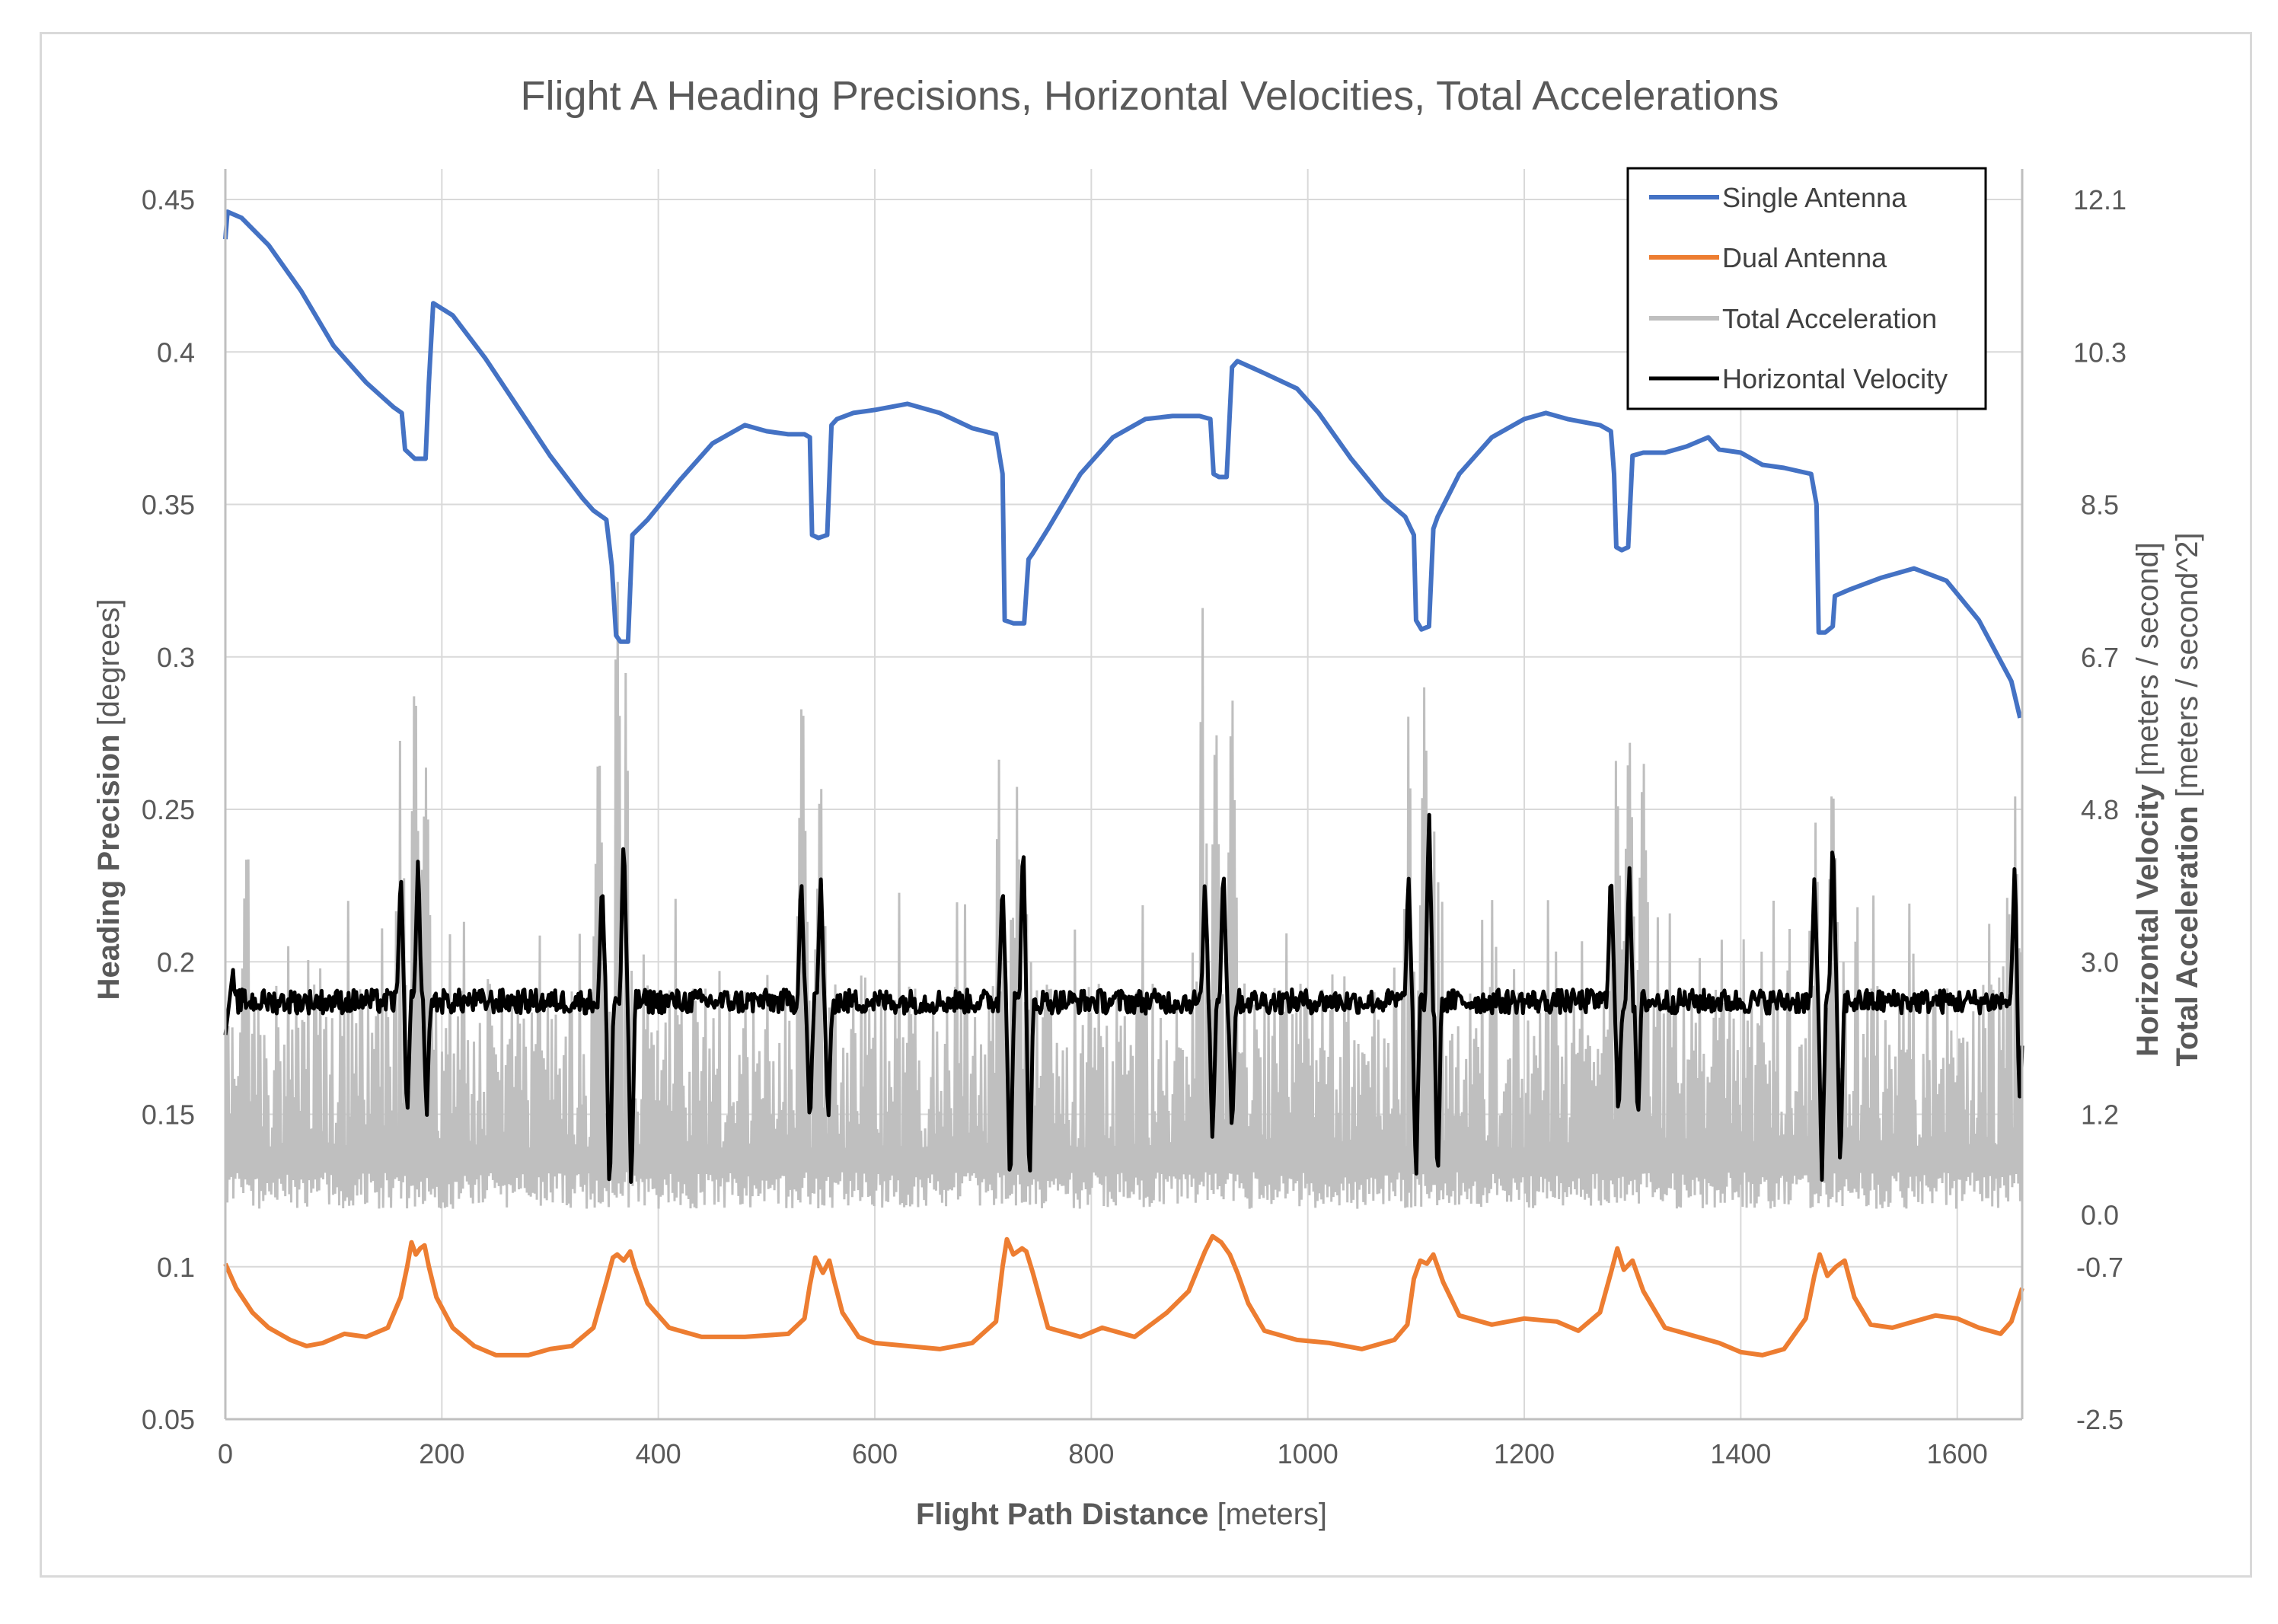 The height and width of the screenshot is (1624, 2278). I want to click on y-right-tick-label: 1.2, so click(2100, 1115).